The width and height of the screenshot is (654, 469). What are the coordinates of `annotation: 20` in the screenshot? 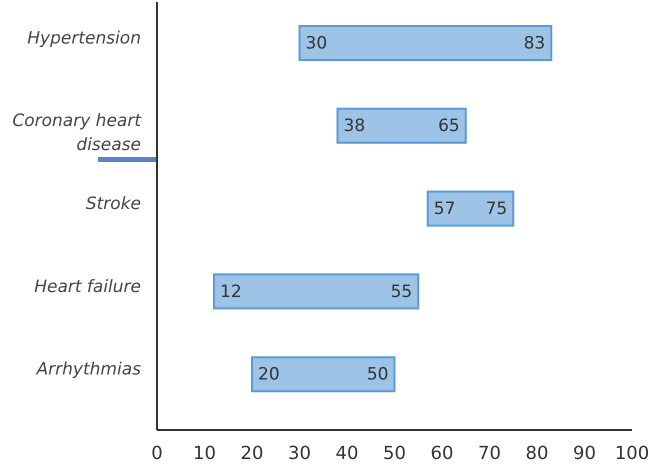 It's located at (269, 374).